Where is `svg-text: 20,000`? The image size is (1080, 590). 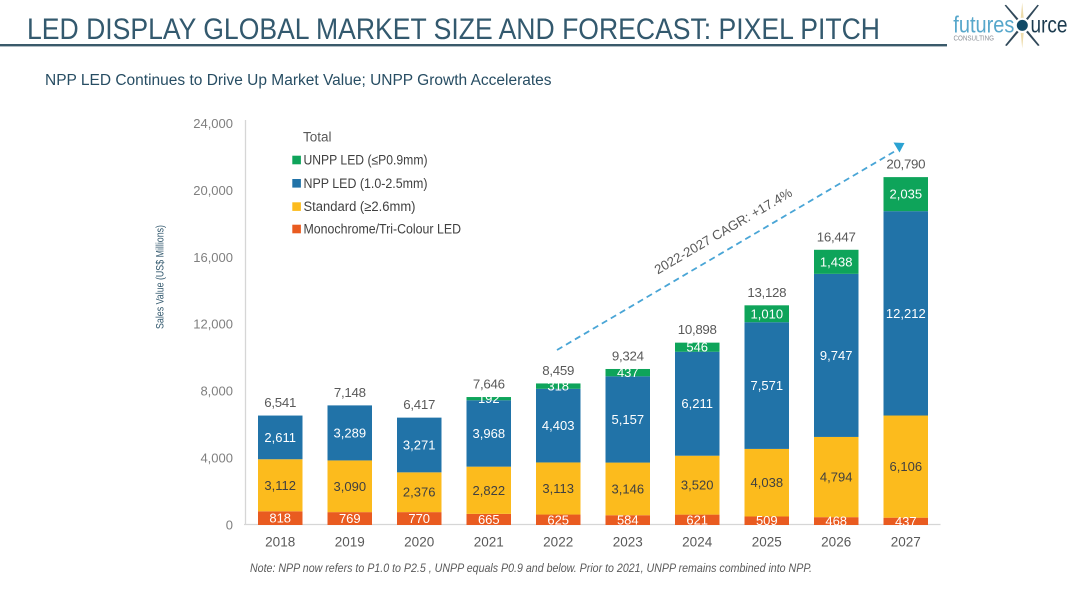
svg-text: 20,000 is located at coordinates (213, 190).